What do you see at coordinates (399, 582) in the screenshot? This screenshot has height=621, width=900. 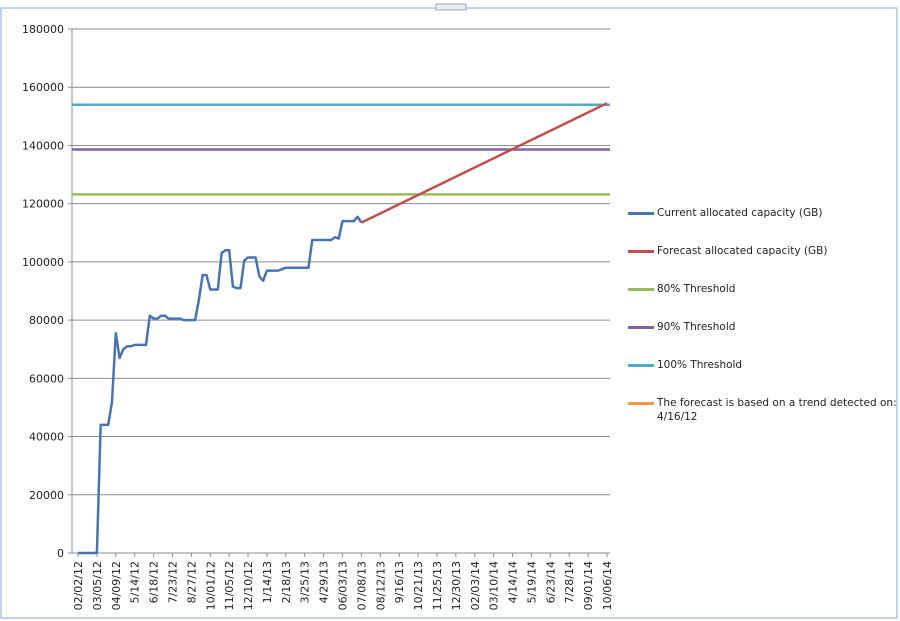 I see `x-tick-label: 9/16/13` at bounding box center [399, 582].